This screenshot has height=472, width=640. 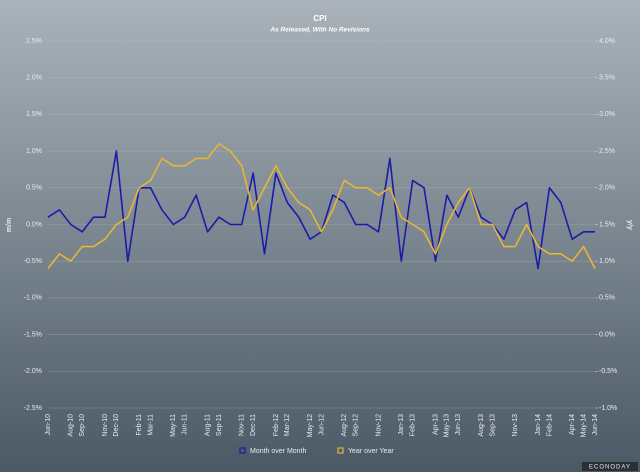 I want to click on x-tick-label: Sep-11, so click(x=219, y=425).